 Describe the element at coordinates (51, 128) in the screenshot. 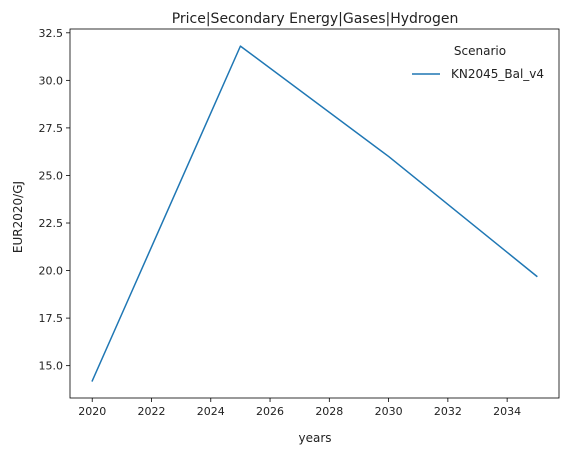

I see `y-tick-label: 27.5` at that location.